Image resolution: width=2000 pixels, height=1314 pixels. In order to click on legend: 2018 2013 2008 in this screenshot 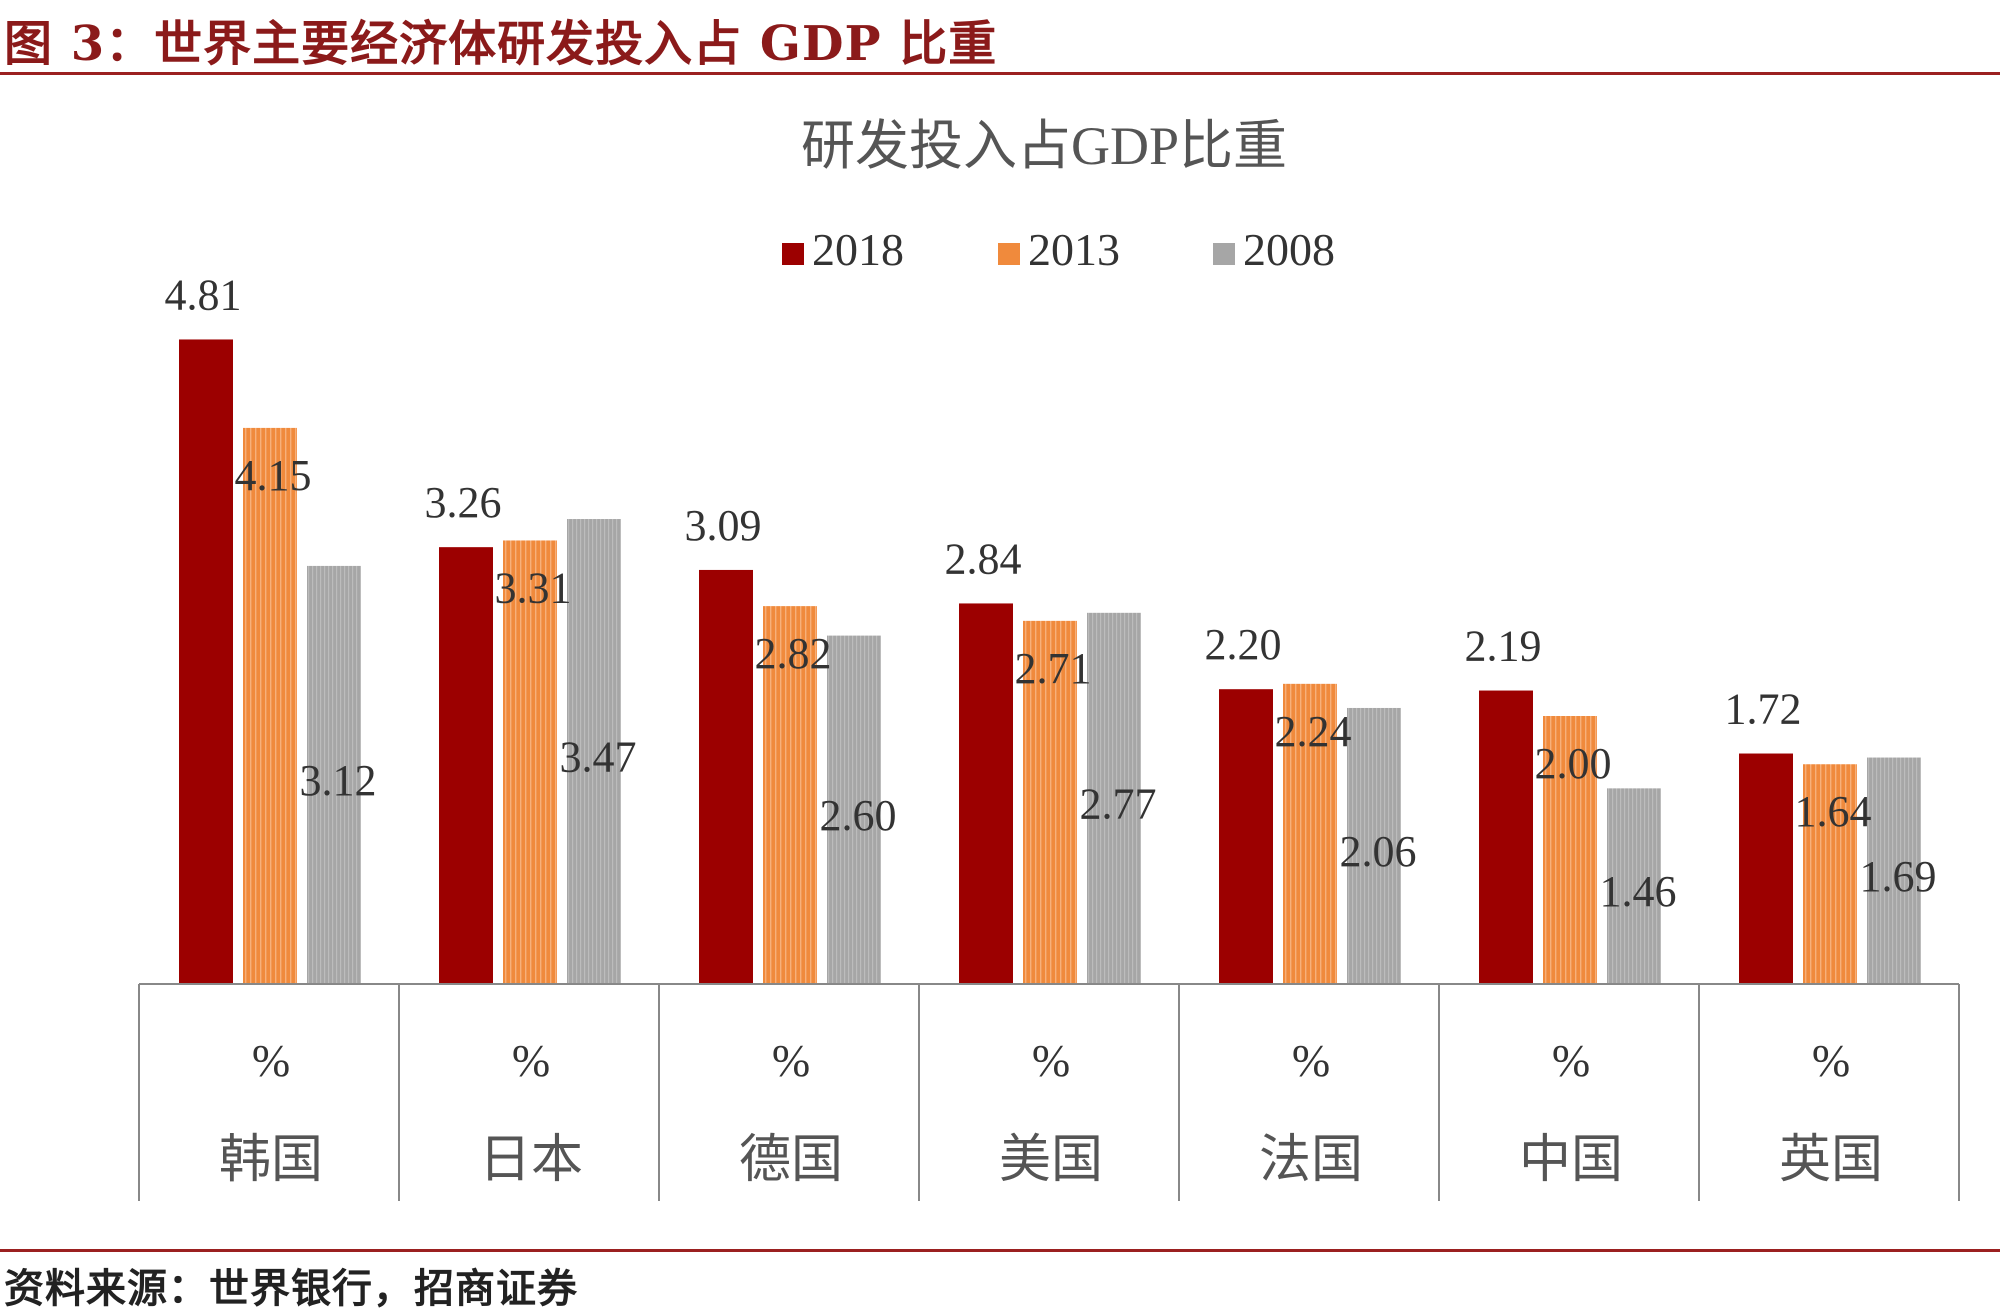, I will do `click(1058, 249)`.